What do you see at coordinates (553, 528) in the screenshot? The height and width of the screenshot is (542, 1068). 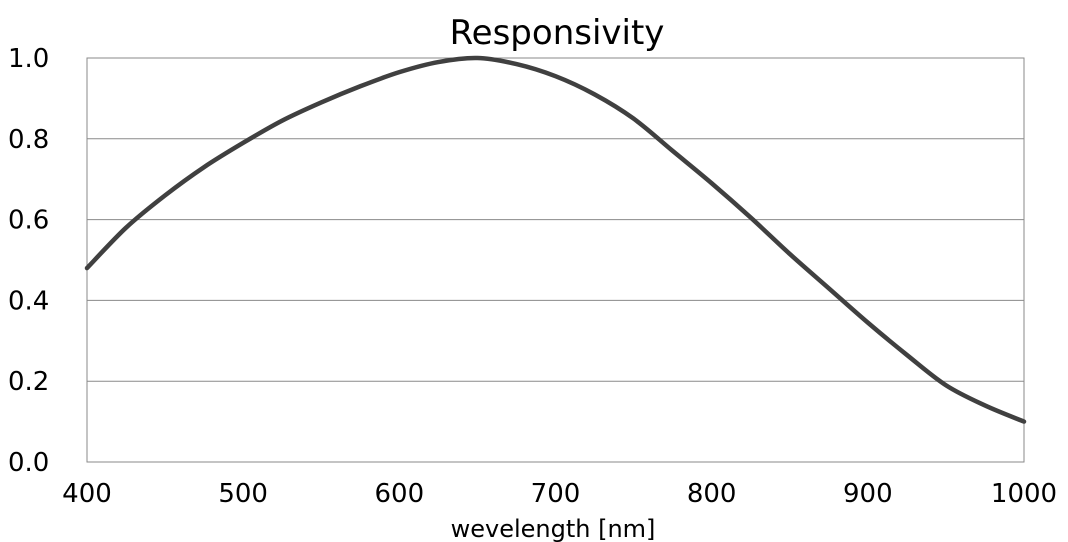 I see `x-axis-label: wevelength [nm]` at bounding box center [553, 528].